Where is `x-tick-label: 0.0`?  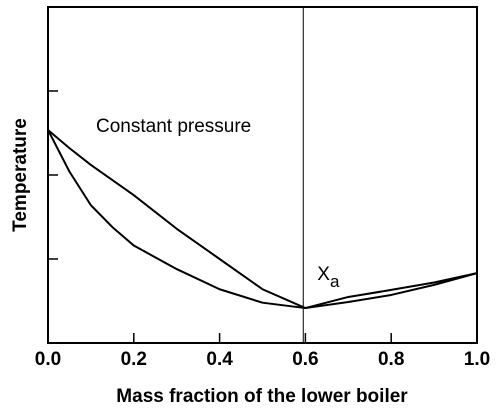
x-tick-label: 0.0 is located at coordinates (48, 359).